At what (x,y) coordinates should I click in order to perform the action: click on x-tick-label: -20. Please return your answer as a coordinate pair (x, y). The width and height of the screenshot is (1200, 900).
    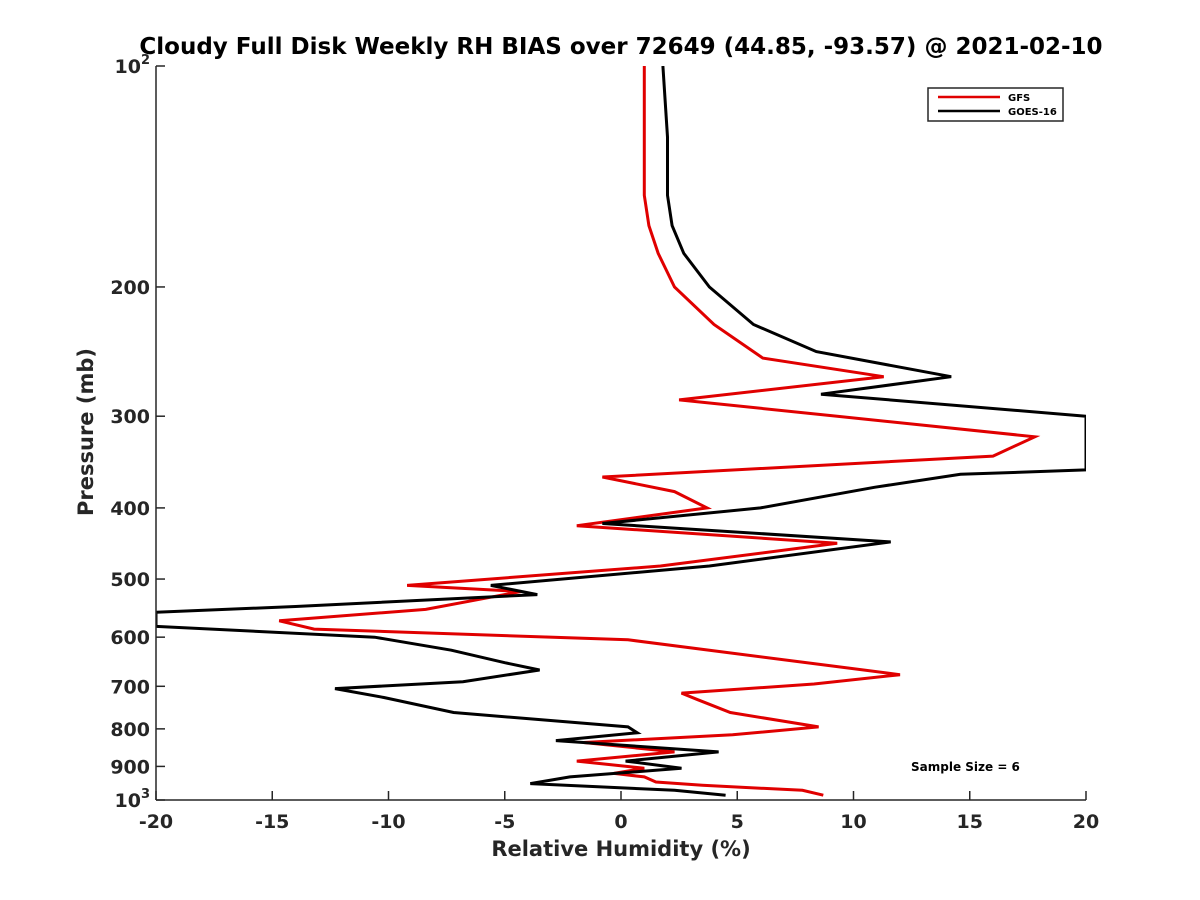
    Looking at the image, I should click on (156, 822).